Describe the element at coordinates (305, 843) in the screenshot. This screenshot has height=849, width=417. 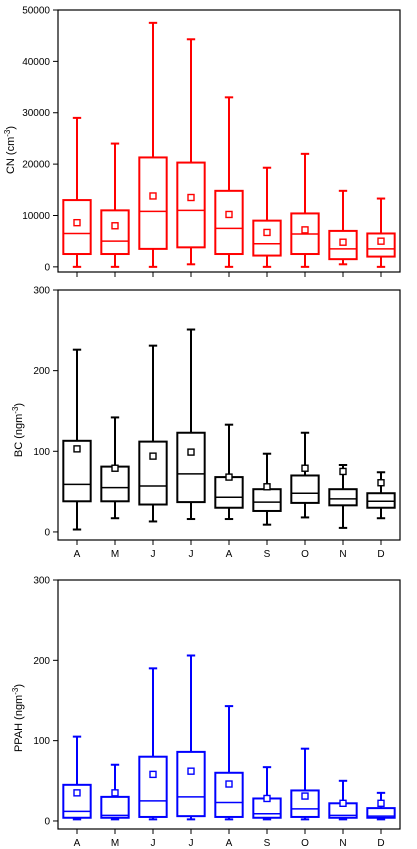
I see `ppah-x-tick-label: O` at that location.